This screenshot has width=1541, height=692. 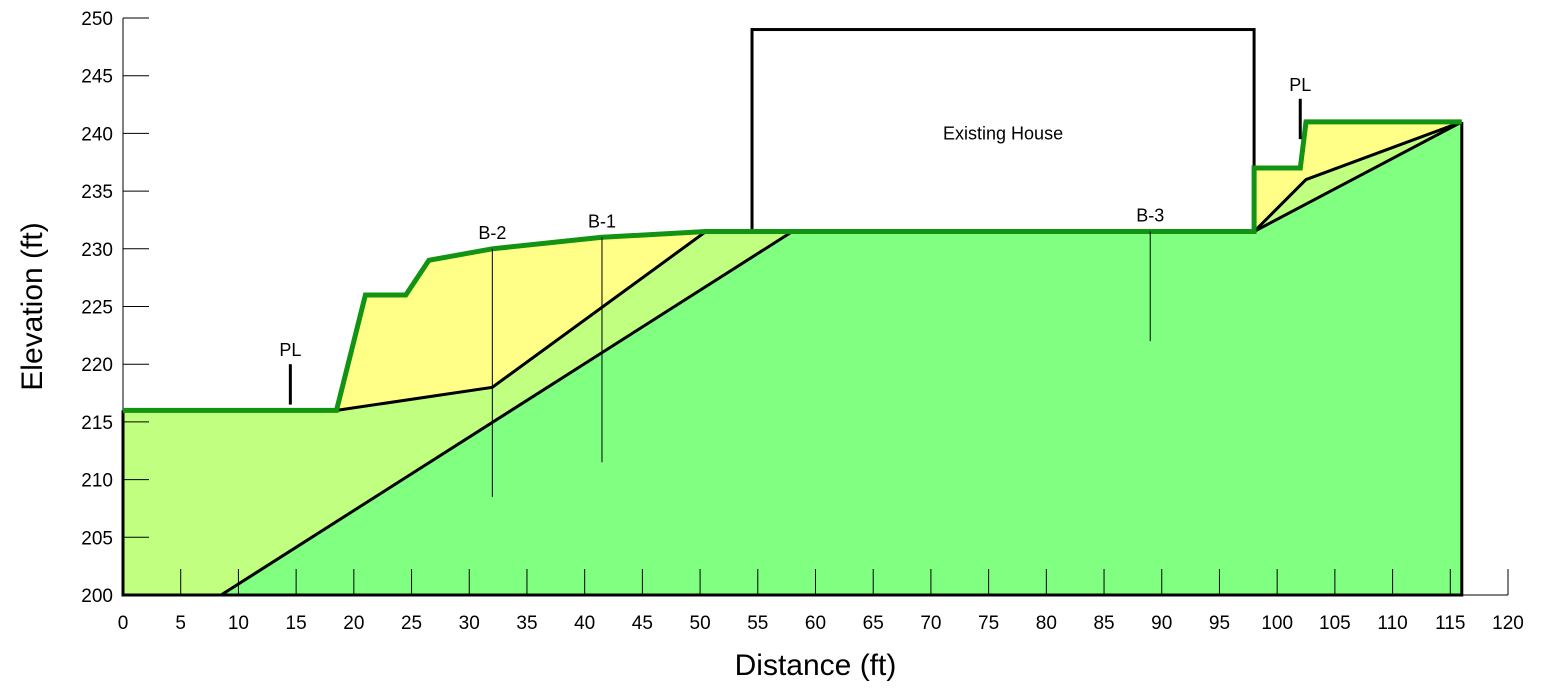 I want to click on y-tick-label: 220, so click(x=97, y=365).